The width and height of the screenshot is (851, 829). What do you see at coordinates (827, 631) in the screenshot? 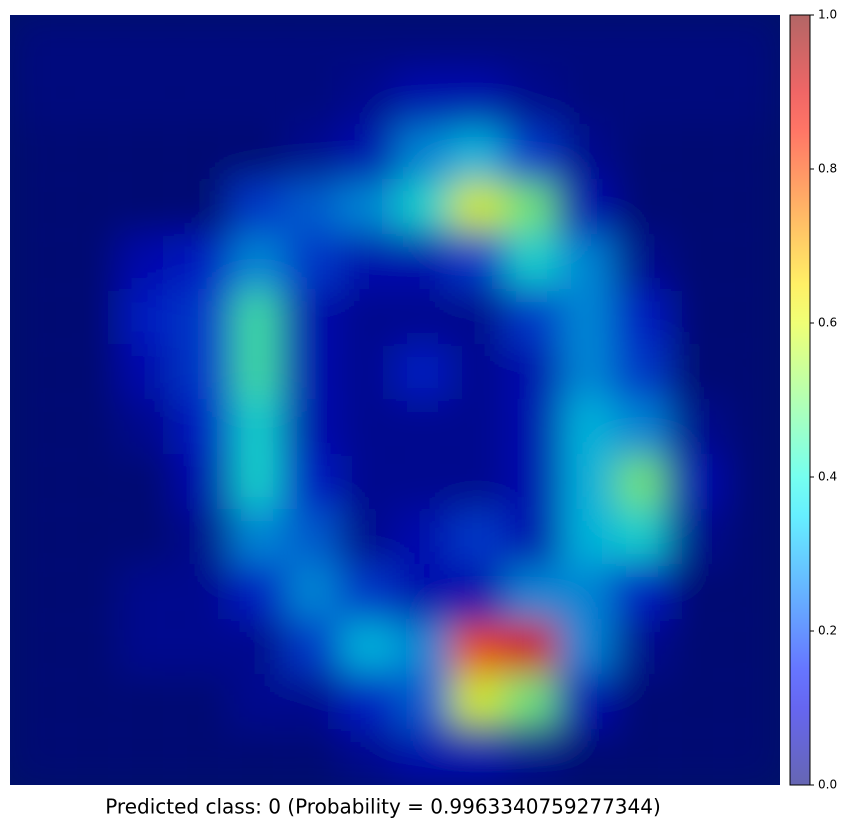
I see `colorbar-tick-label: 0.2` at bounding box center [827, 631].